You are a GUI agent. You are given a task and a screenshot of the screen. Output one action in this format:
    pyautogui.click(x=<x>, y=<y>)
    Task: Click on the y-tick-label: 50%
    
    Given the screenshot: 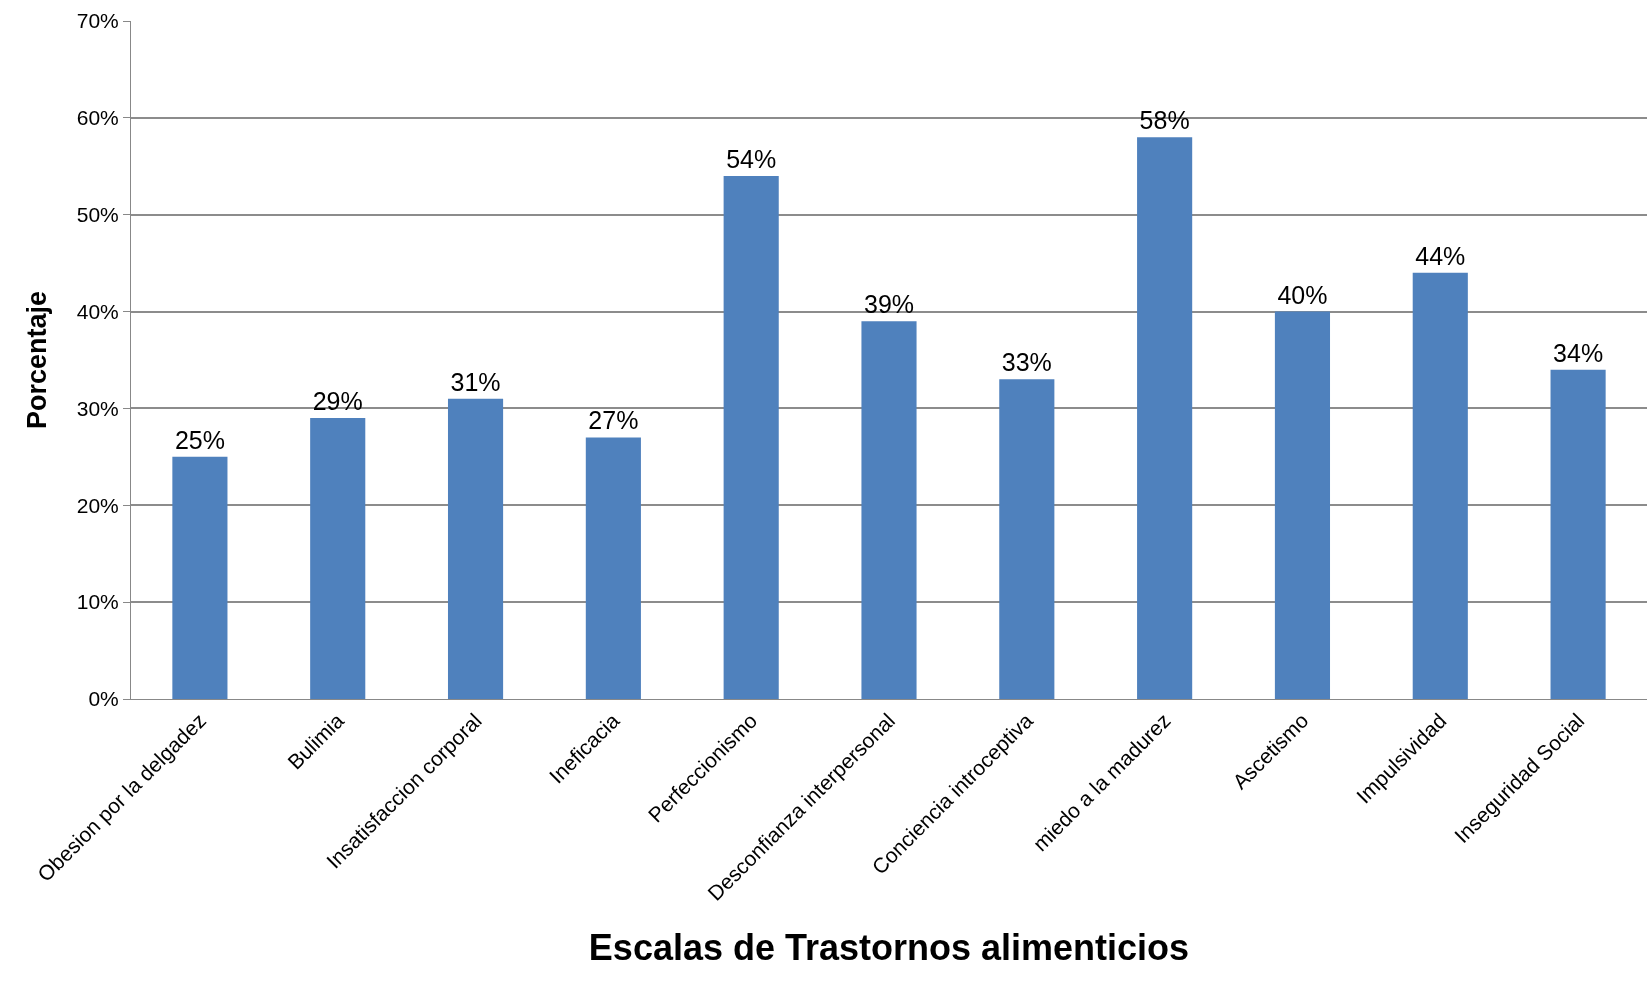 What is the action you would take?
    pyautogui.click(x=97, y=215)
    